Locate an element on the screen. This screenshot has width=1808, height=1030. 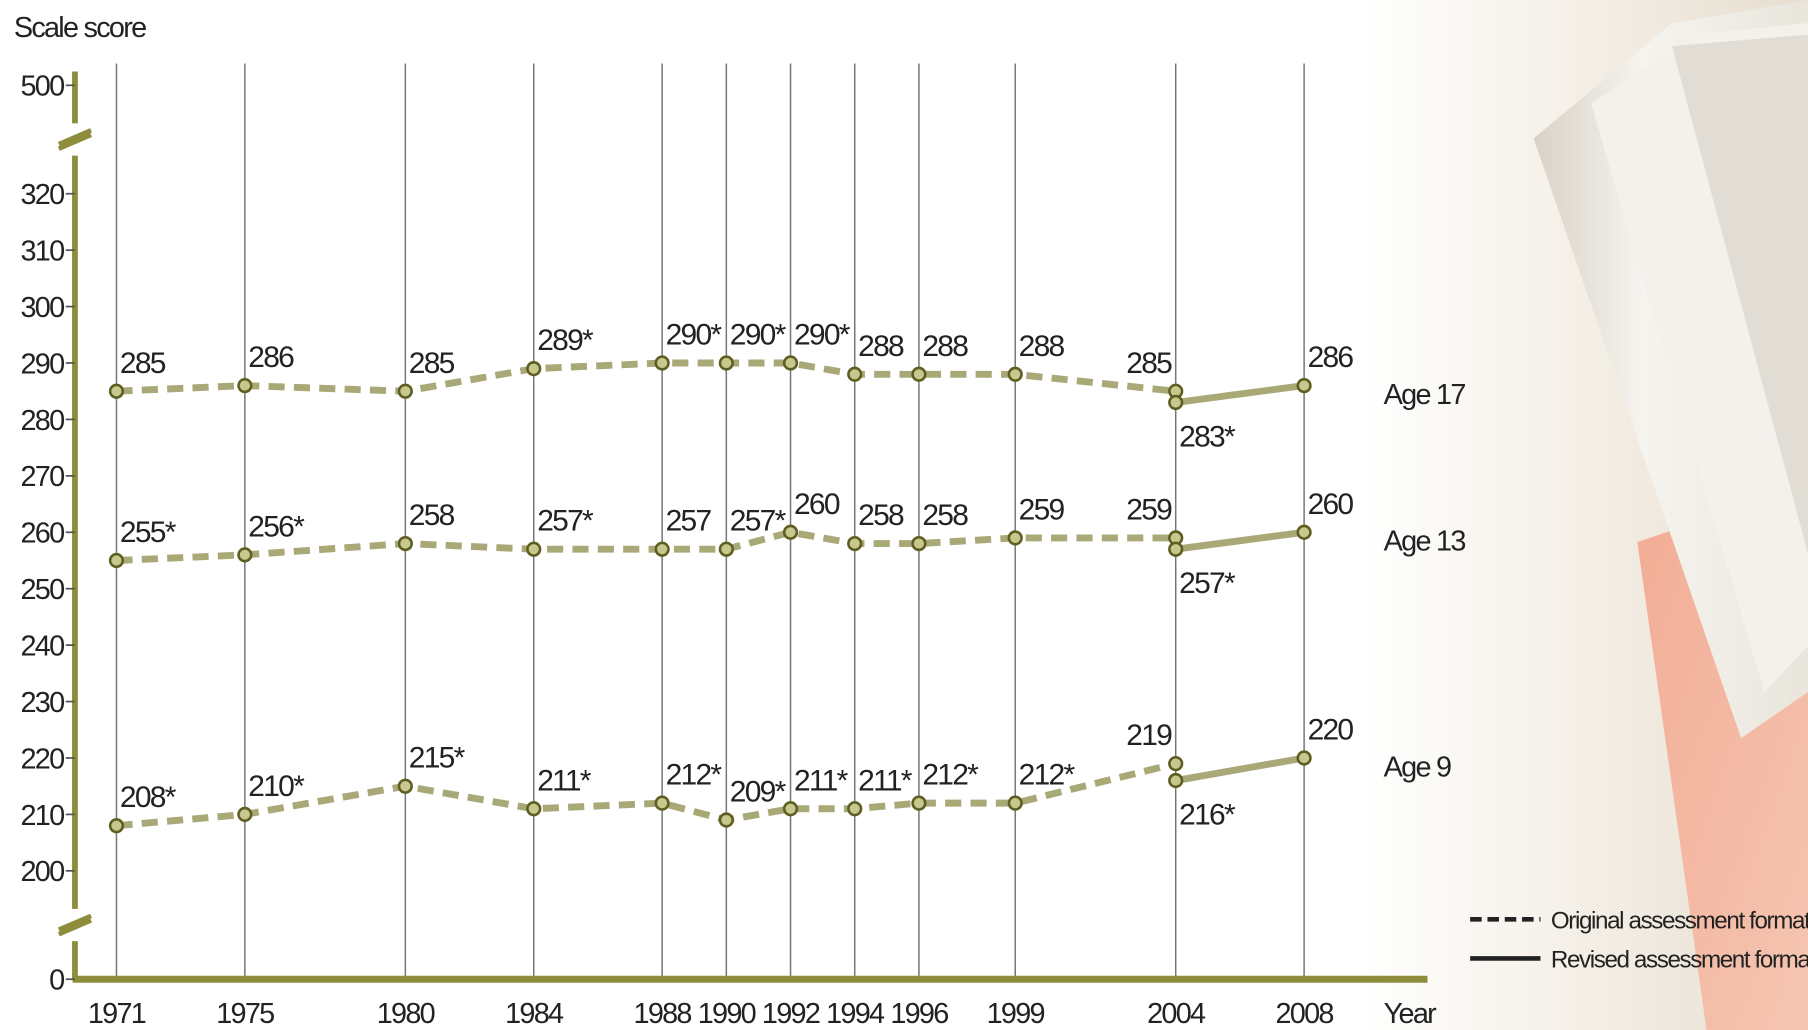
value-label: 256* is located at coordinates (276, 526).